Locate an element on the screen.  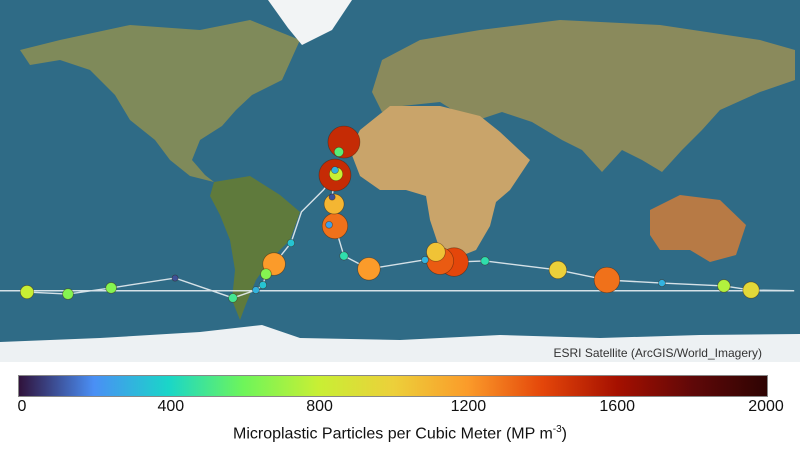
colorbar-title-close: ) is located at coordinates (564, 434).